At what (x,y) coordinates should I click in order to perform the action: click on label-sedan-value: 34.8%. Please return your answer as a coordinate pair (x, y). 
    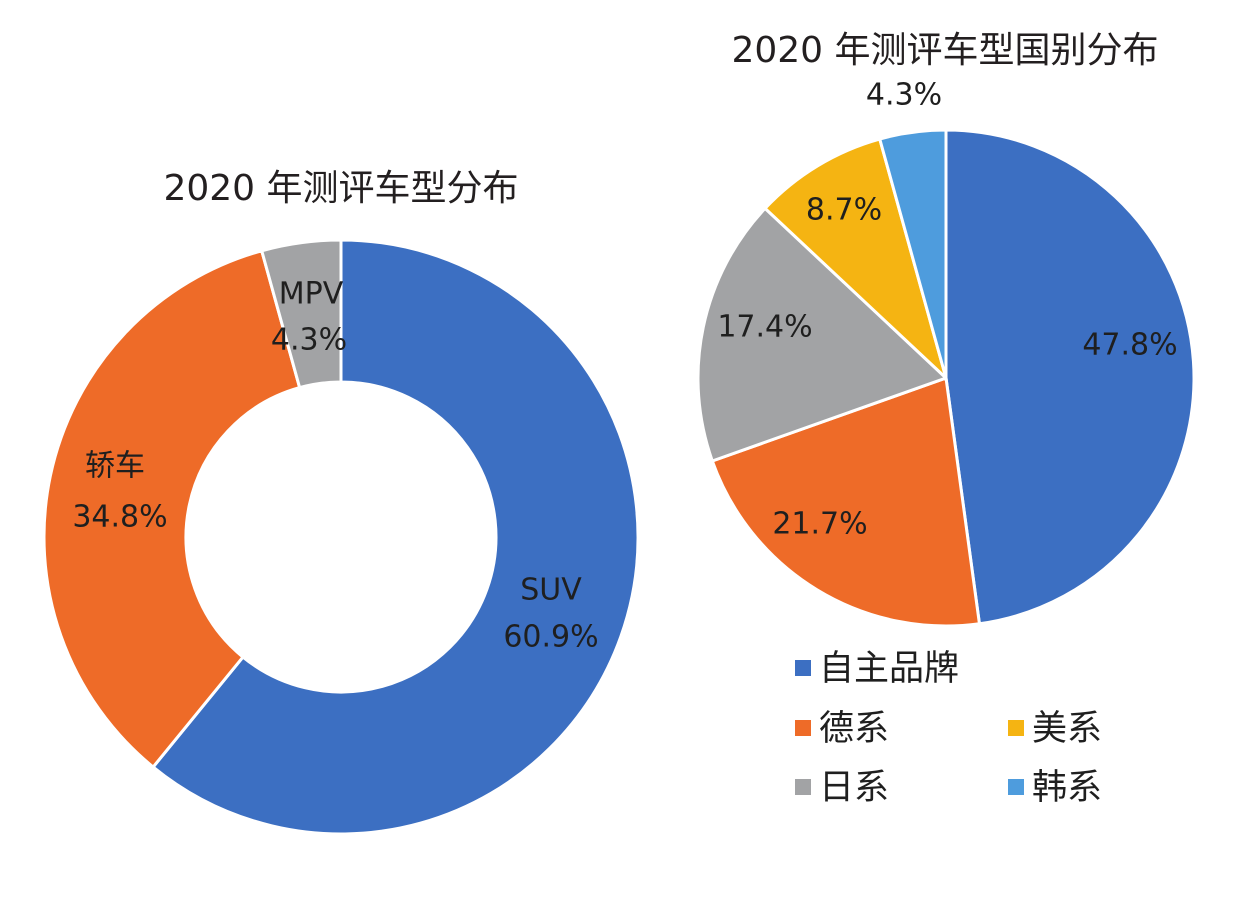
    Looking at the image, I should click on (119, 517).